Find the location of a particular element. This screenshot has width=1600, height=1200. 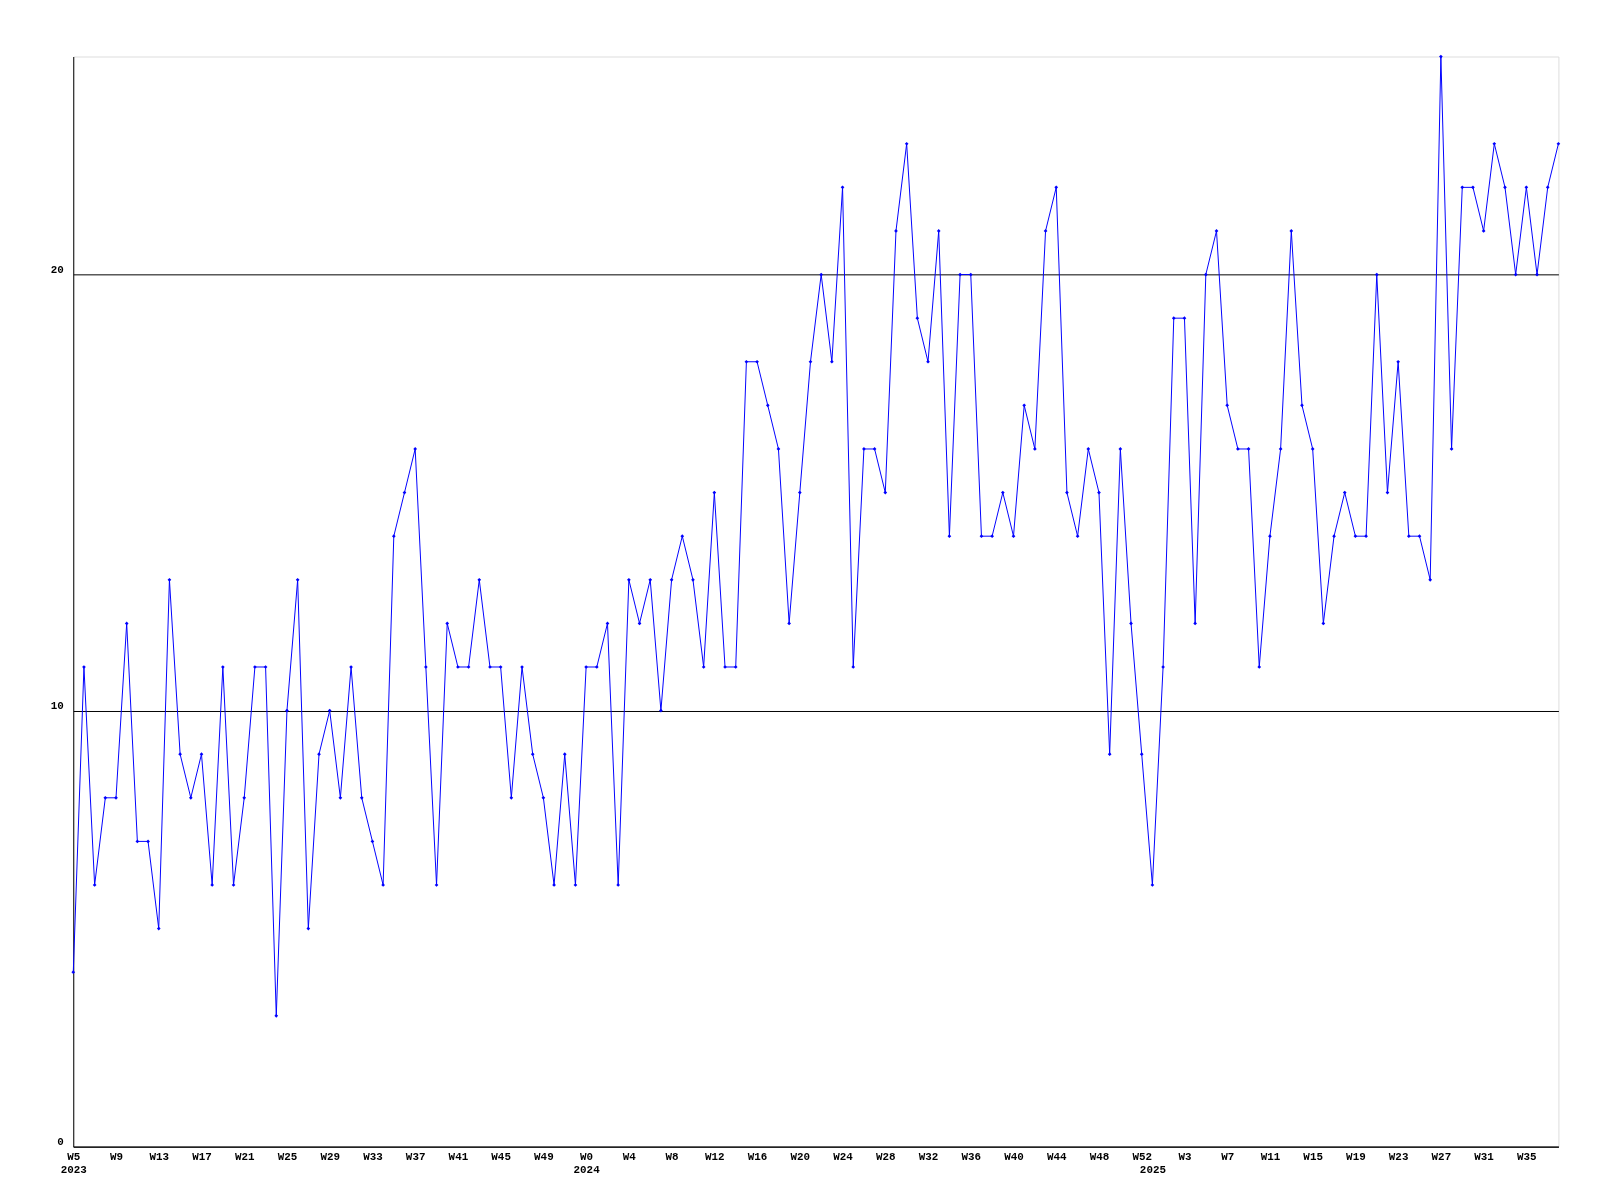

x-tick-label: W0 2024 is located at coordinates (587, 1163).